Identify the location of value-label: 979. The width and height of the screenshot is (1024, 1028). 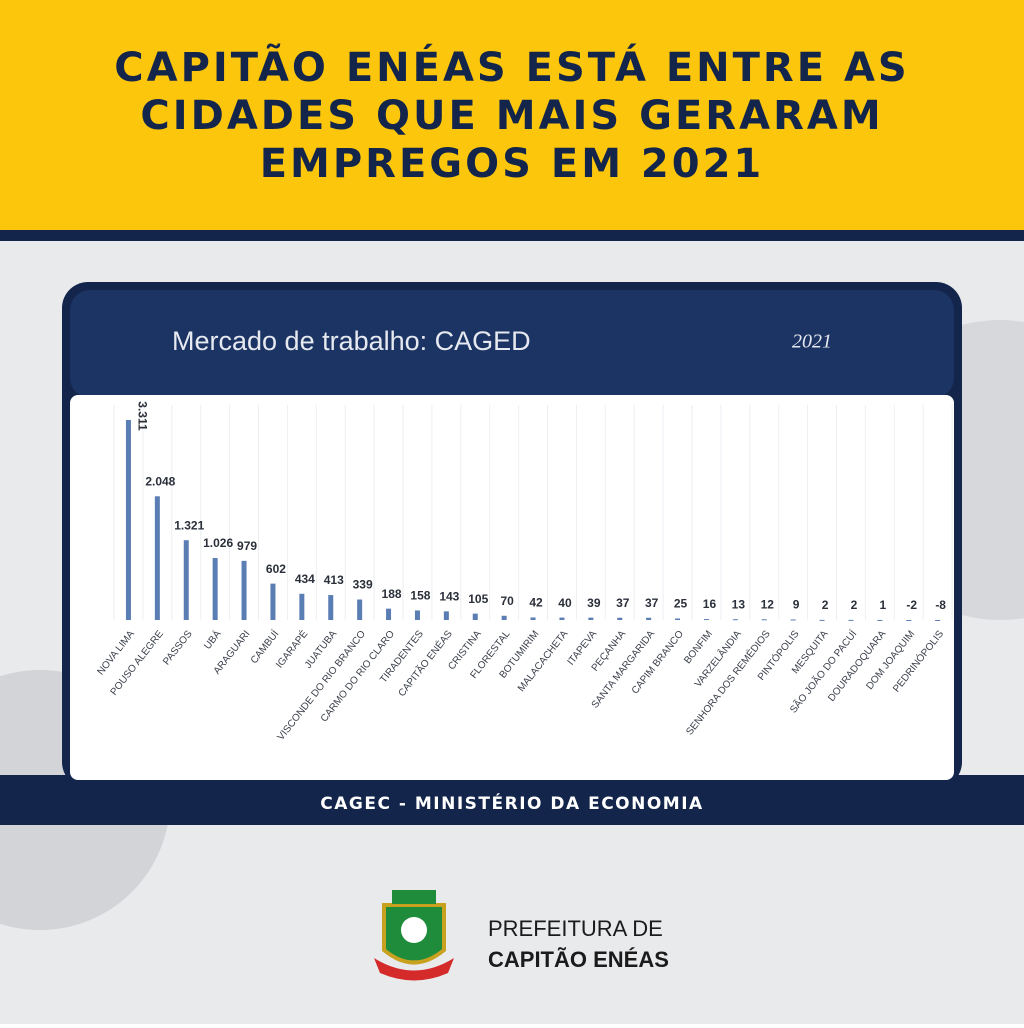
(247, 546).